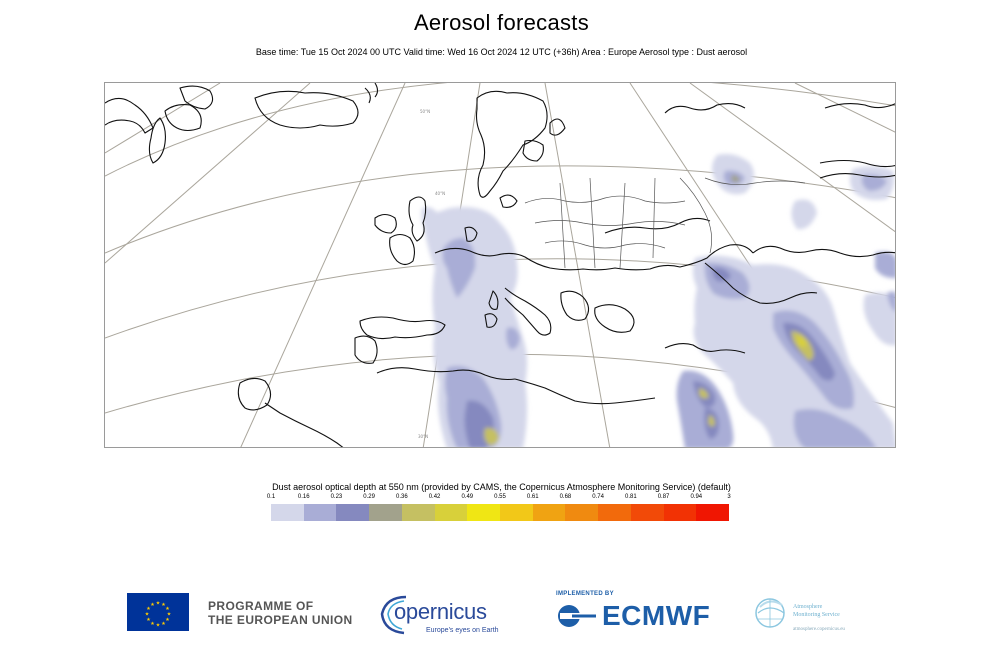  Describe the element at coordinates (532, 497) in the screenshot. I see `colorbar-tick-label: 0.61` at that location.